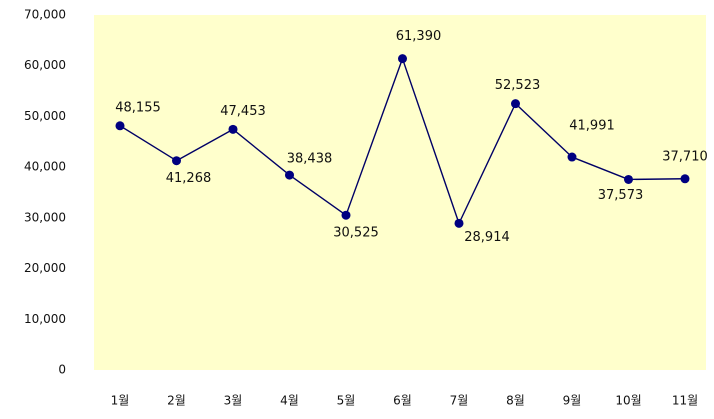  What do you see at coordinates (243, 111) in the screenshot?
I see `data-label: 47,453` at bounding box center [243, 111].